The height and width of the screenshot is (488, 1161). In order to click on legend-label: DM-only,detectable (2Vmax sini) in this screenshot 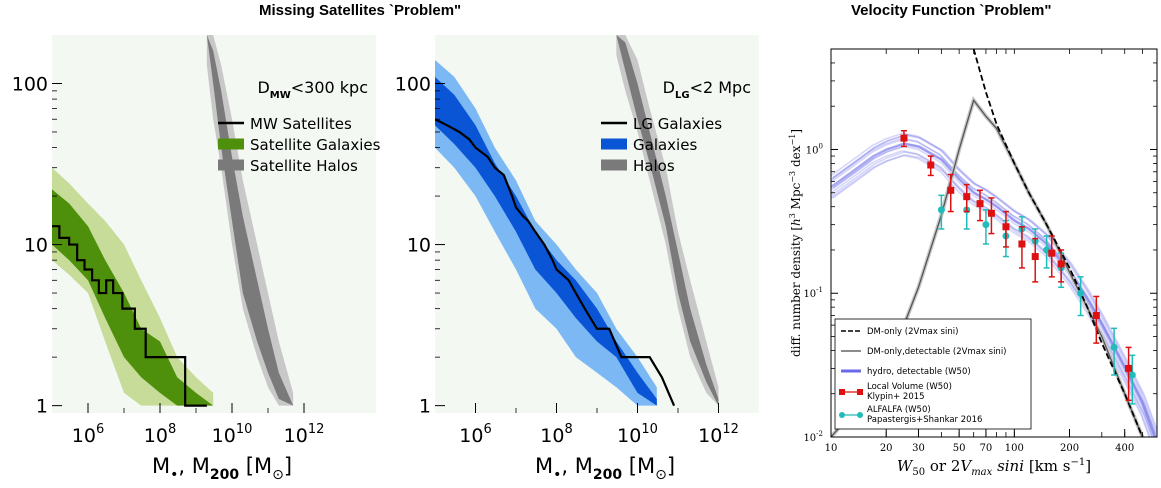, I will do `click(937, 352)`.